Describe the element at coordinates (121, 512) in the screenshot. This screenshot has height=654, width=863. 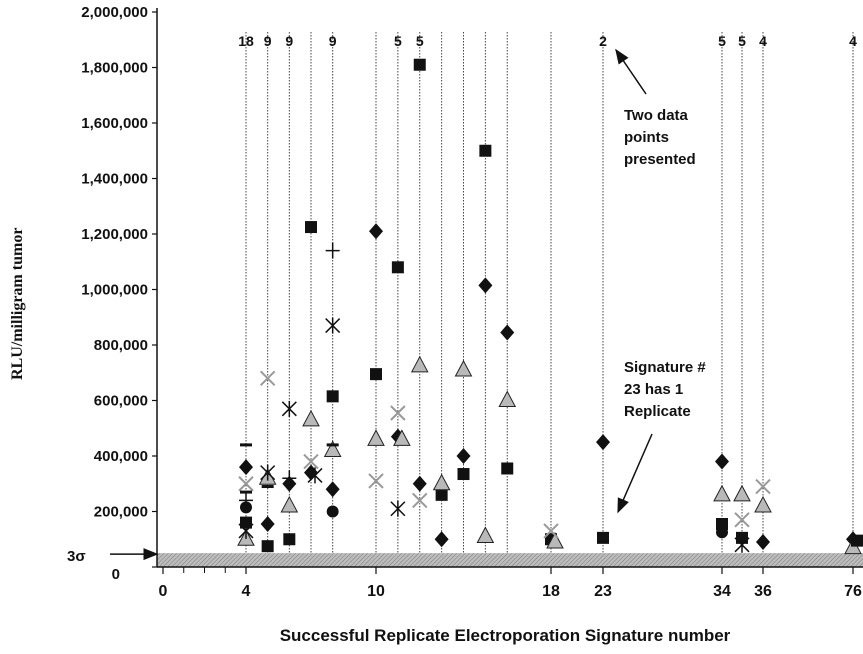
I see `y-tick-label: 200,000` at that location.